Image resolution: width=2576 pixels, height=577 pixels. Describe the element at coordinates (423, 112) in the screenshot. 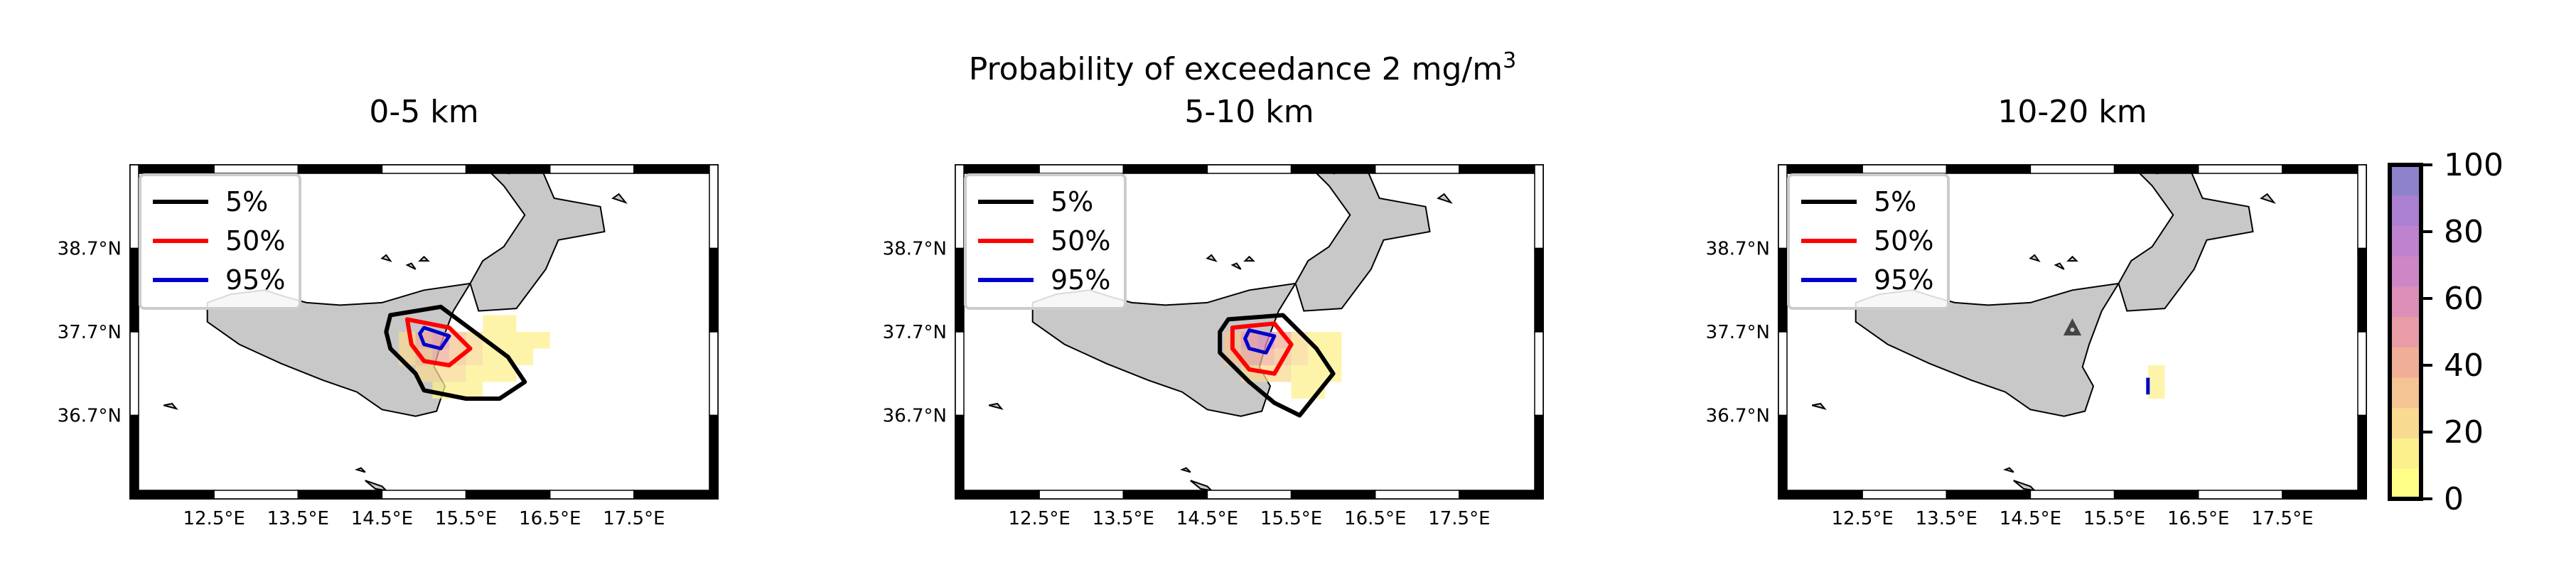

I see `panel-title: 0-5 km` at that location.